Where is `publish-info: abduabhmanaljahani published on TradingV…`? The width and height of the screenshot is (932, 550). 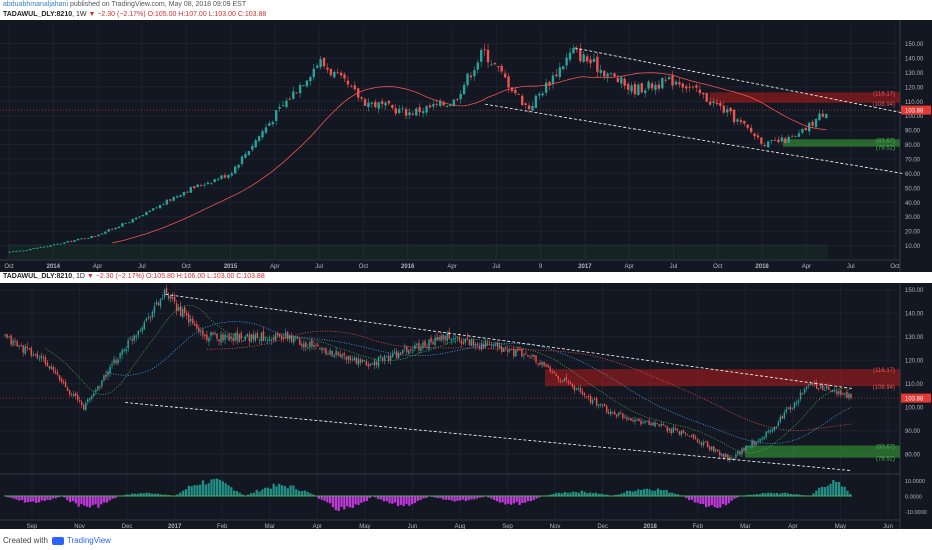
publish-info: abduabhmanaljahani published on TradingV… is located at coordinates (124, 4).